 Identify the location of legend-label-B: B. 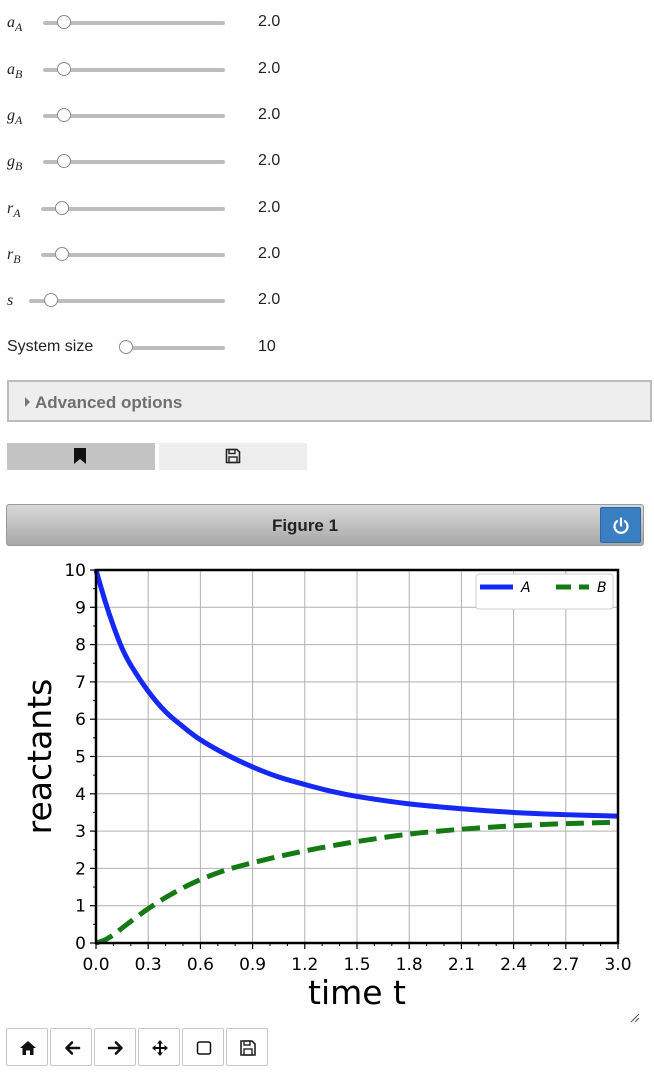
(602, 588).